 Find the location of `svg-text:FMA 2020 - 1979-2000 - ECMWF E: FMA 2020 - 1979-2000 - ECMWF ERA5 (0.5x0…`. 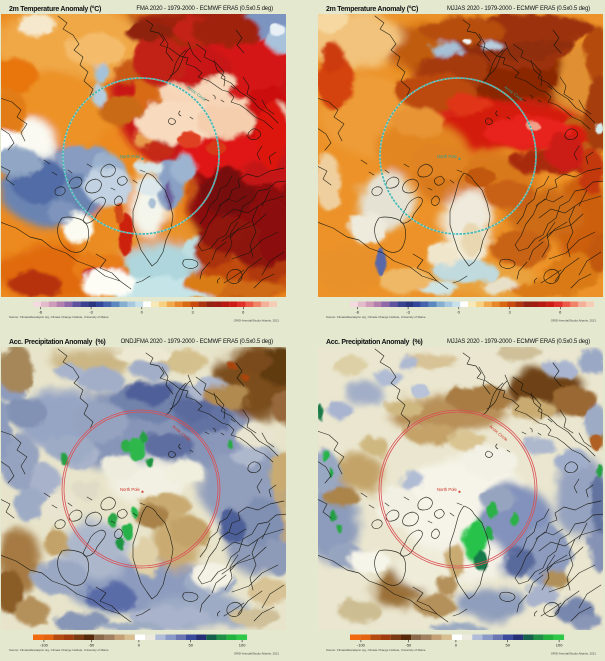

svg-text:FMA 2020 - 1979-2000 - ECMWF E: FMA 2020 - 1979-2000 - ECMWF ERA5 (0.5x0… is located at coordinates (204, 9).